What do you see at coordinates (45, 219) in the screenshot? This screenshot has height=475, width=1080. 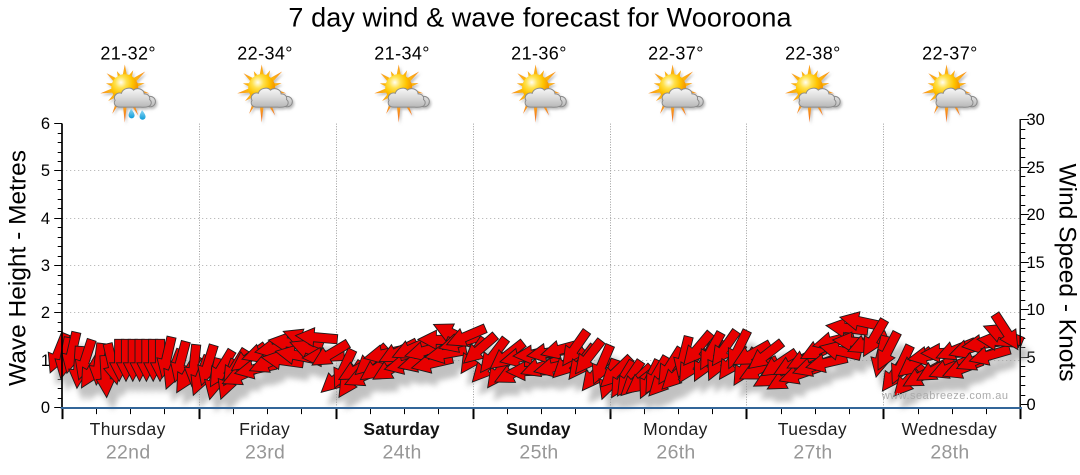 I see `svg-text: 4` at bounding box center [45, 219].